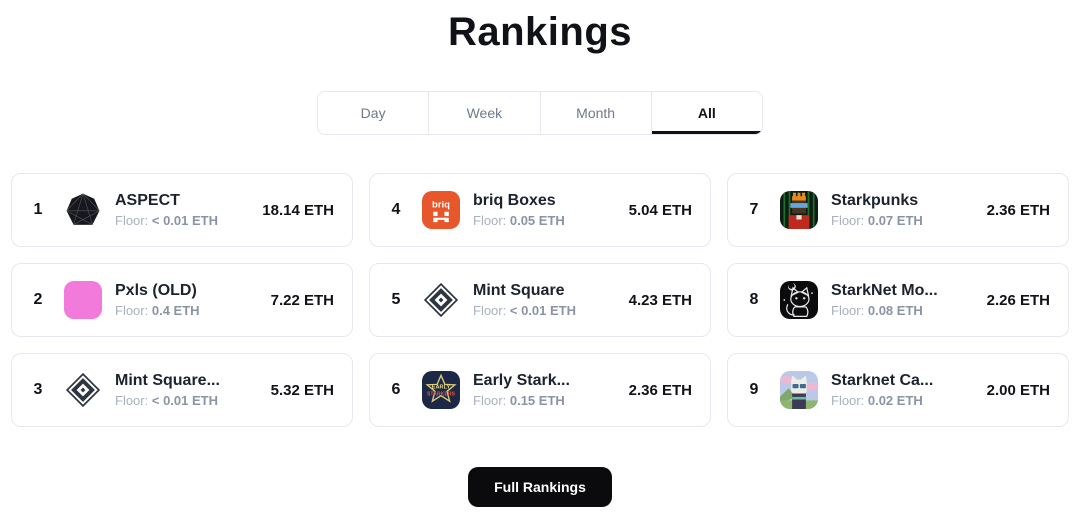 Image resolution: width=1080 pixels, height=530 pixels. I want to click on briq-icon: briq, so click(441, 210).